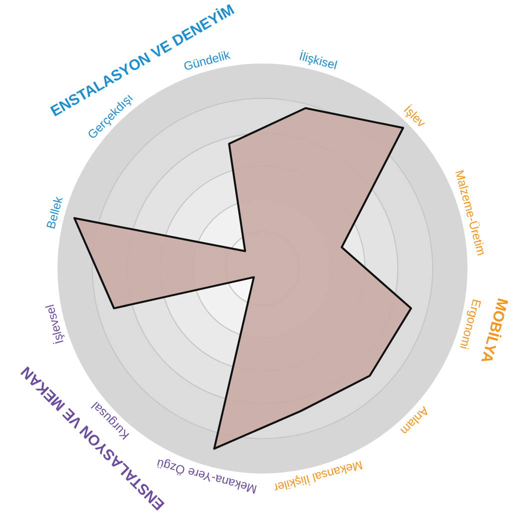  I want to click on spoke-label: Bellek, so click(55, 212).